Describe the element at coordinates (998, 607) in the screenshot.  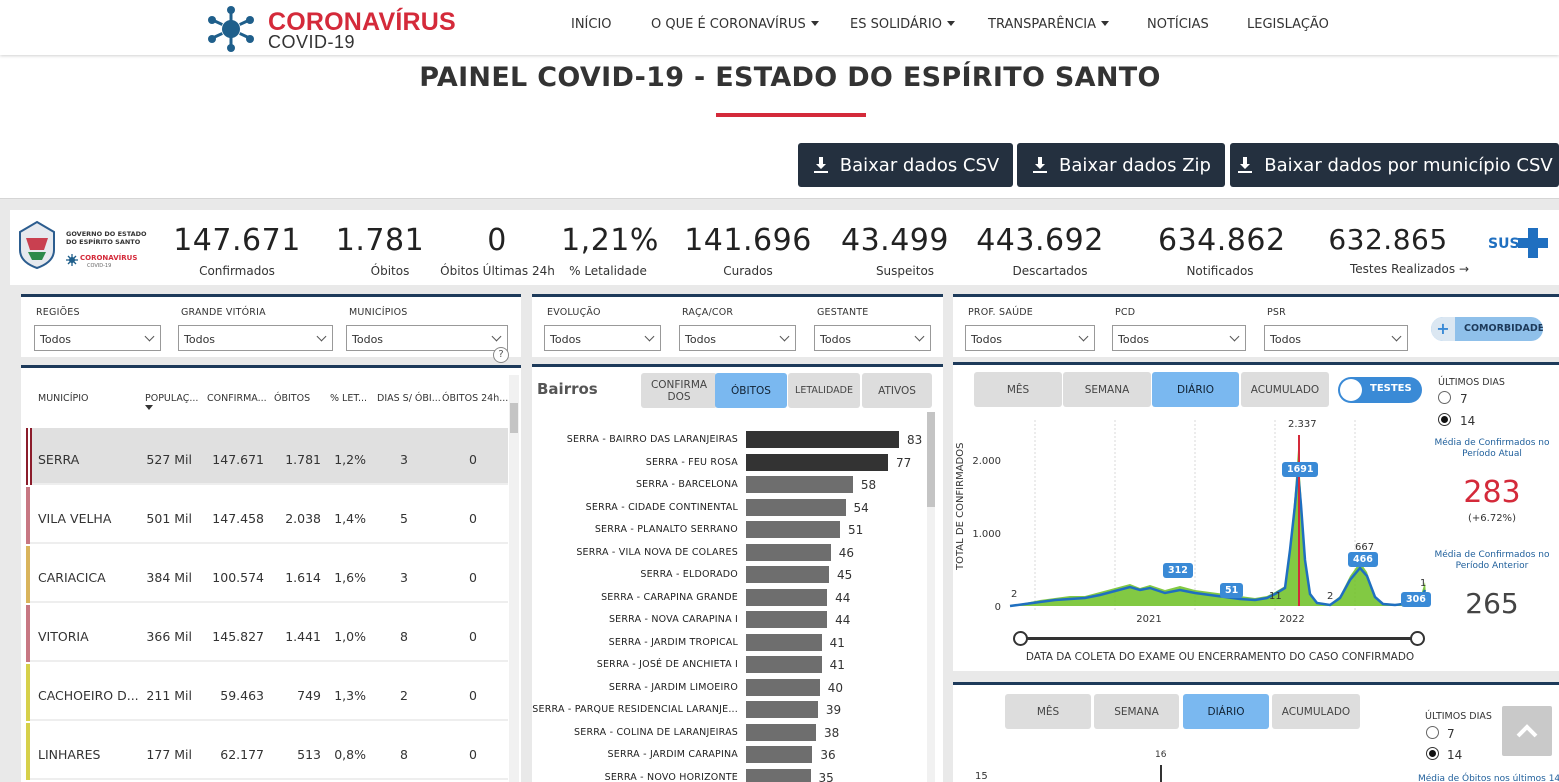
I see `ts-ytick-0: 0` at that location.